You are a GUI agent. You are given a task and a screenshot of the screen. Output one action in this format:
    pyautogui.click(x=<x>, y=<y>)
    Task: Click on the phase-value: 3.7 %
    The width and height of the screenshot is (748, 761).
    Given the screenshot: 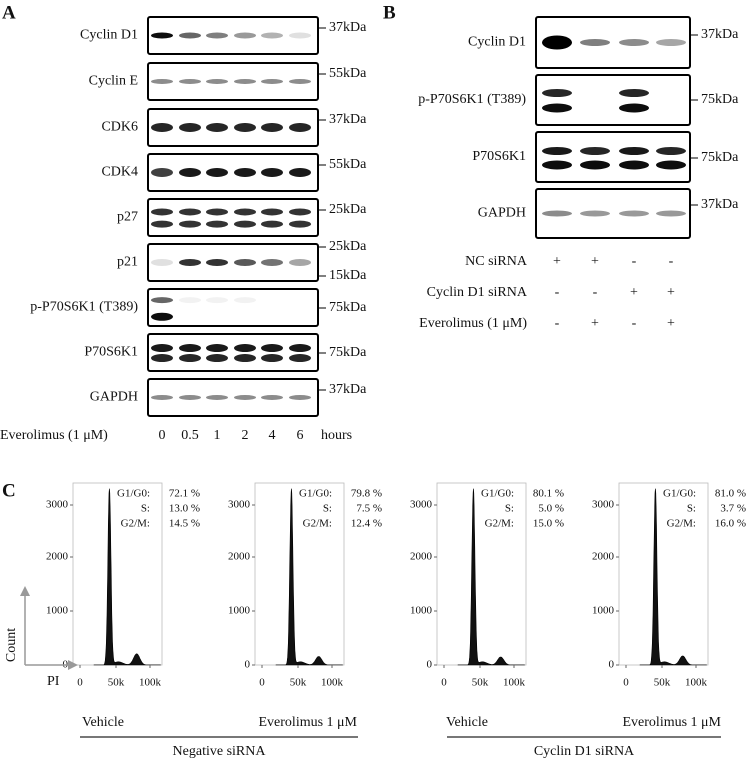 What is the action you would take?
    pyautogui.click(x=733, y=509)
    